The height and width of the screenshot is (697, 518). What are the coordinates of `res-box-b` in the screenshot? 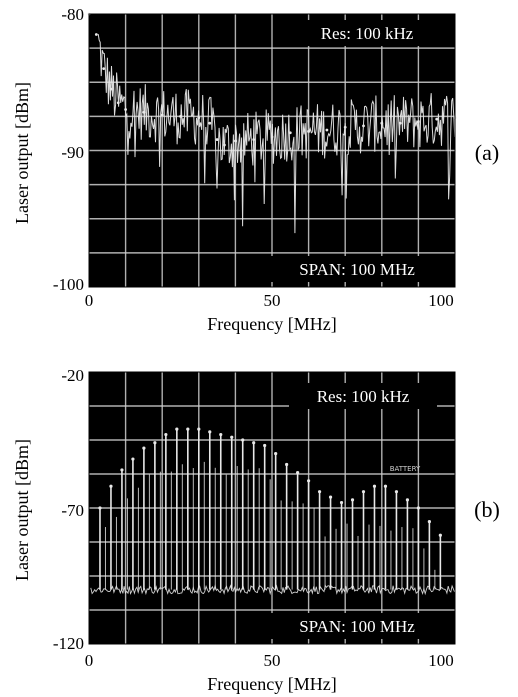 It's located at (363, 396).